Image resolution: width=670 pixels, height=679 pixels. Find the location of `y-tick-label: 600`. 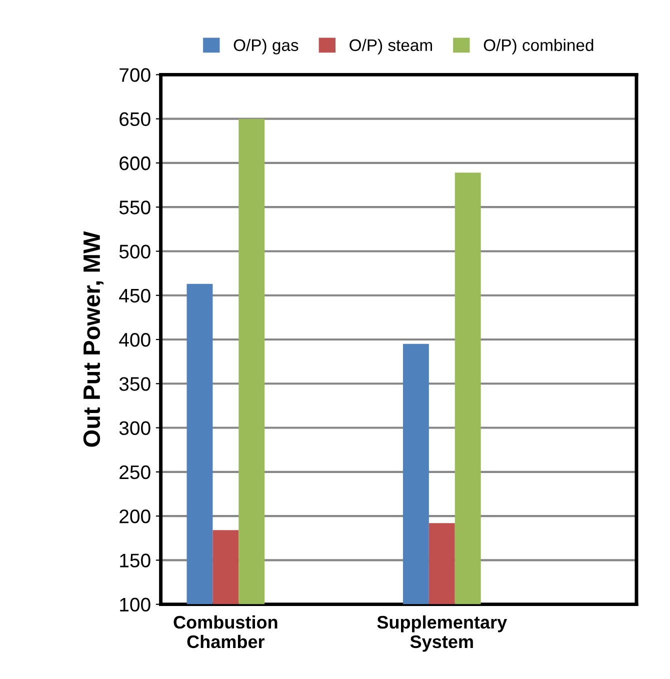

y-tick-label: 600 is located at coordinates (135, 163).